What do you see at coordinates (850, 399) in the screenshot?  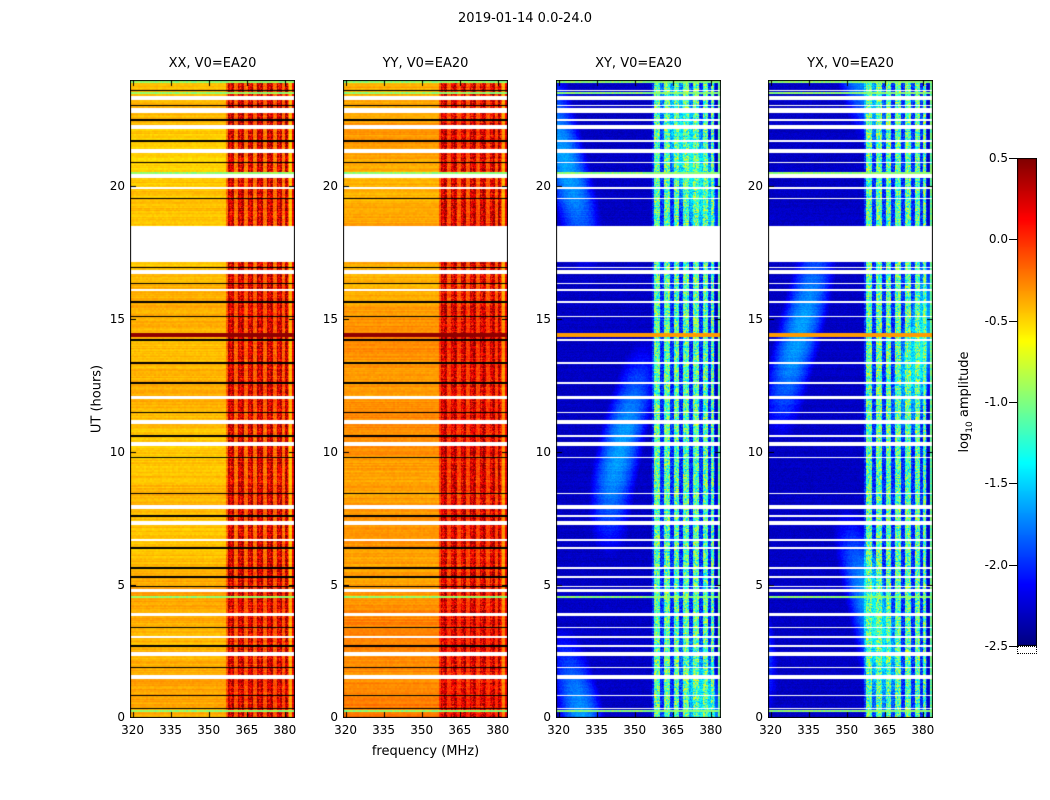 I see `heatmap-yx` at bounding box center [850, 399].